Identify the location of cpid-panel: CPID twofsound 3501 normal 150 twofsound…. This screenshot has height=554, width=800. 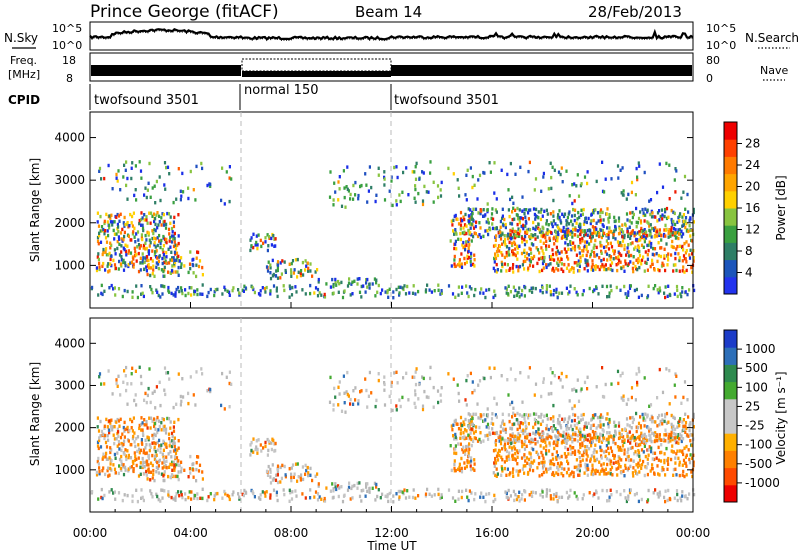
(253, 96).